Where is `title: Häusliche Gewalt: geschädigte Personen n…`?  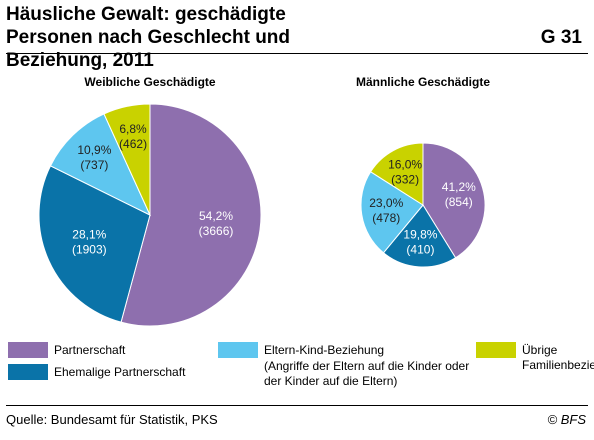
title: Häusliche Gewalt: geschädigte Personen n… is located at coordinates (148, 37).